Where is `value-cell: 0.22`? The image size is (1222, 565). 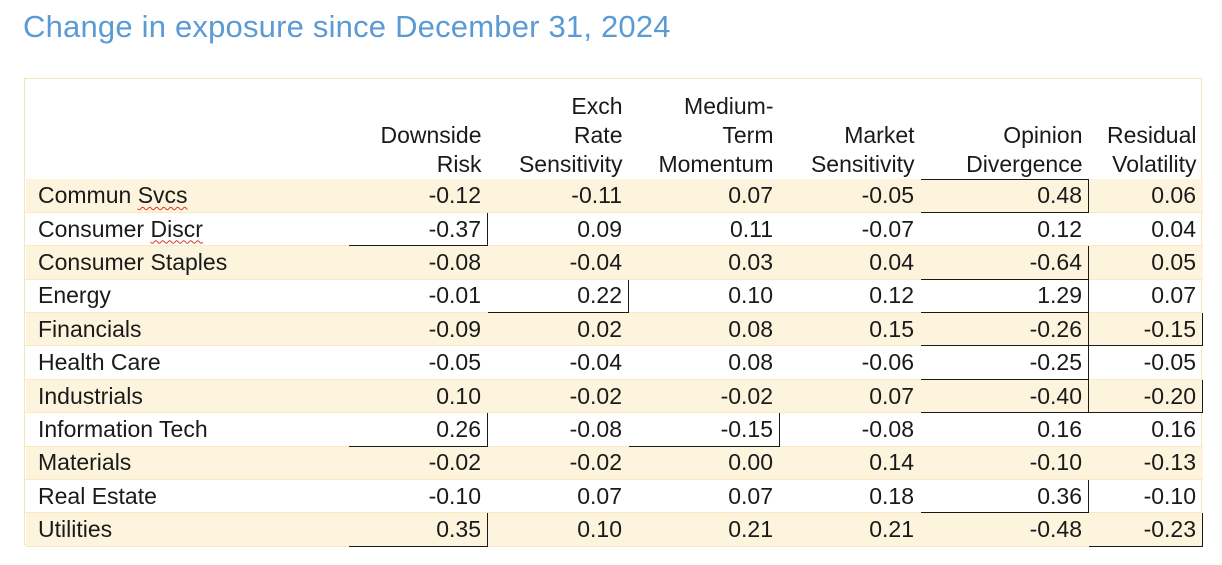
value-cell: 0.22 is located at coordinates (558, 296).